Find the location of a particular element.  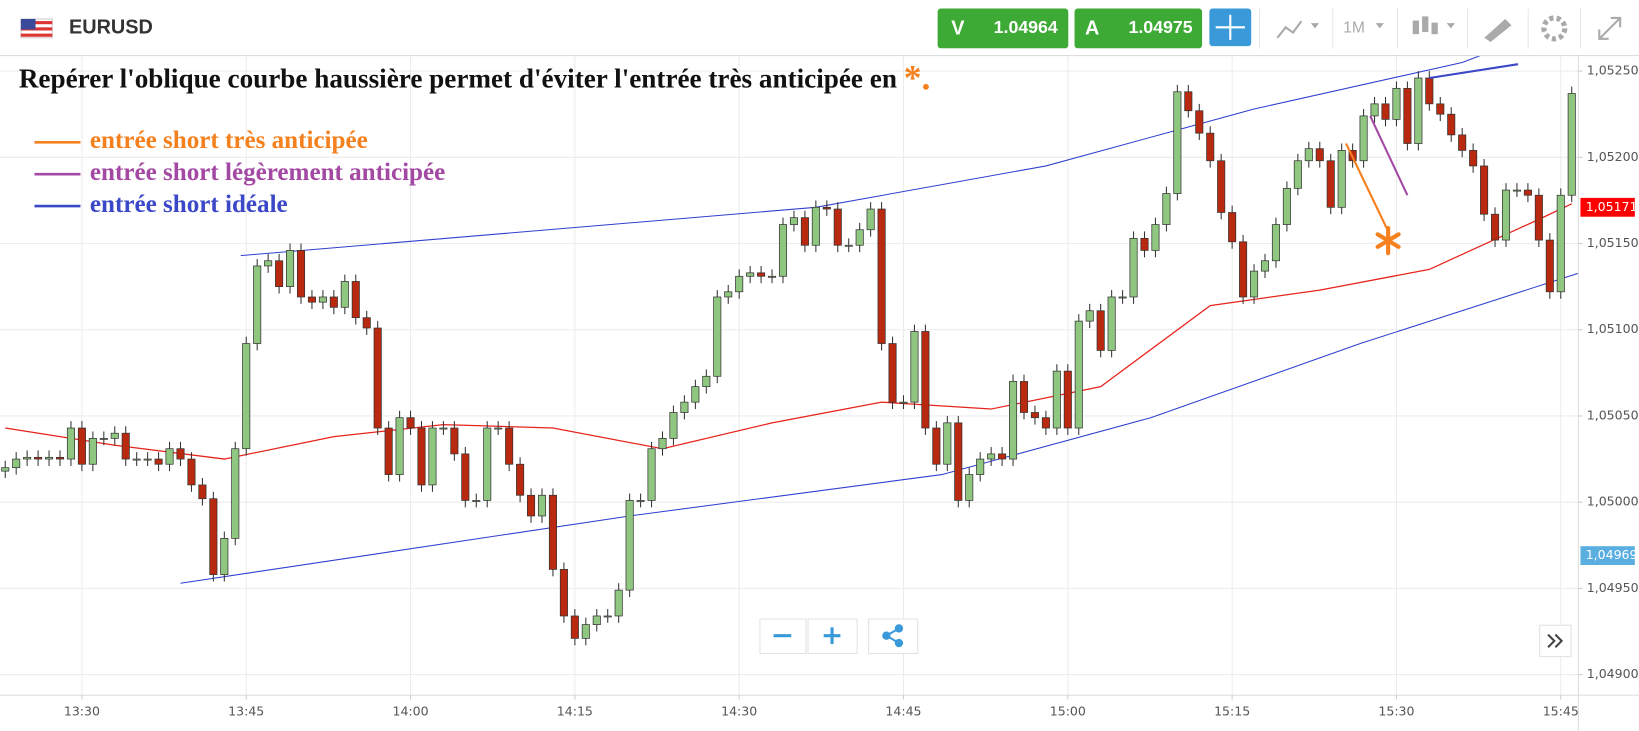

fullscreen-icon is located at coordinates (1610, 28).